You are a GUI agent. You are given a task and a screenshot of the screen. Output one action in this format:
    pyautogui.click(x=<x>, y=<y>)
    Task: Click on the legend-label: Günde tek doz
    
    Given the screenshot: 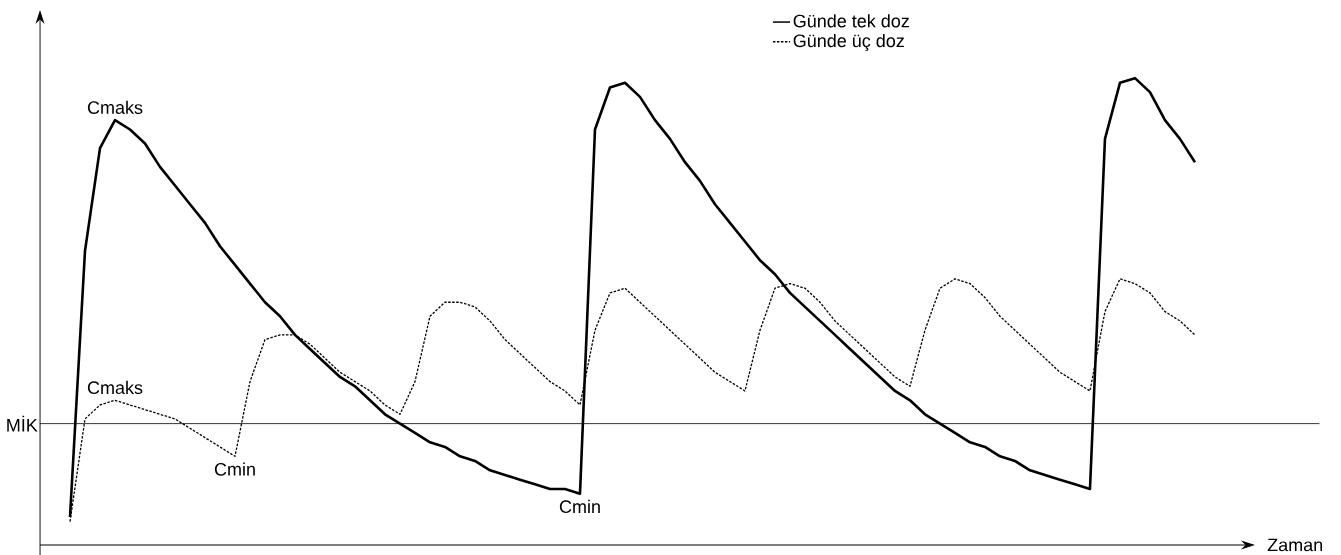 What is the action you would take?
    pyautogui.click(x=851, y=21)
    